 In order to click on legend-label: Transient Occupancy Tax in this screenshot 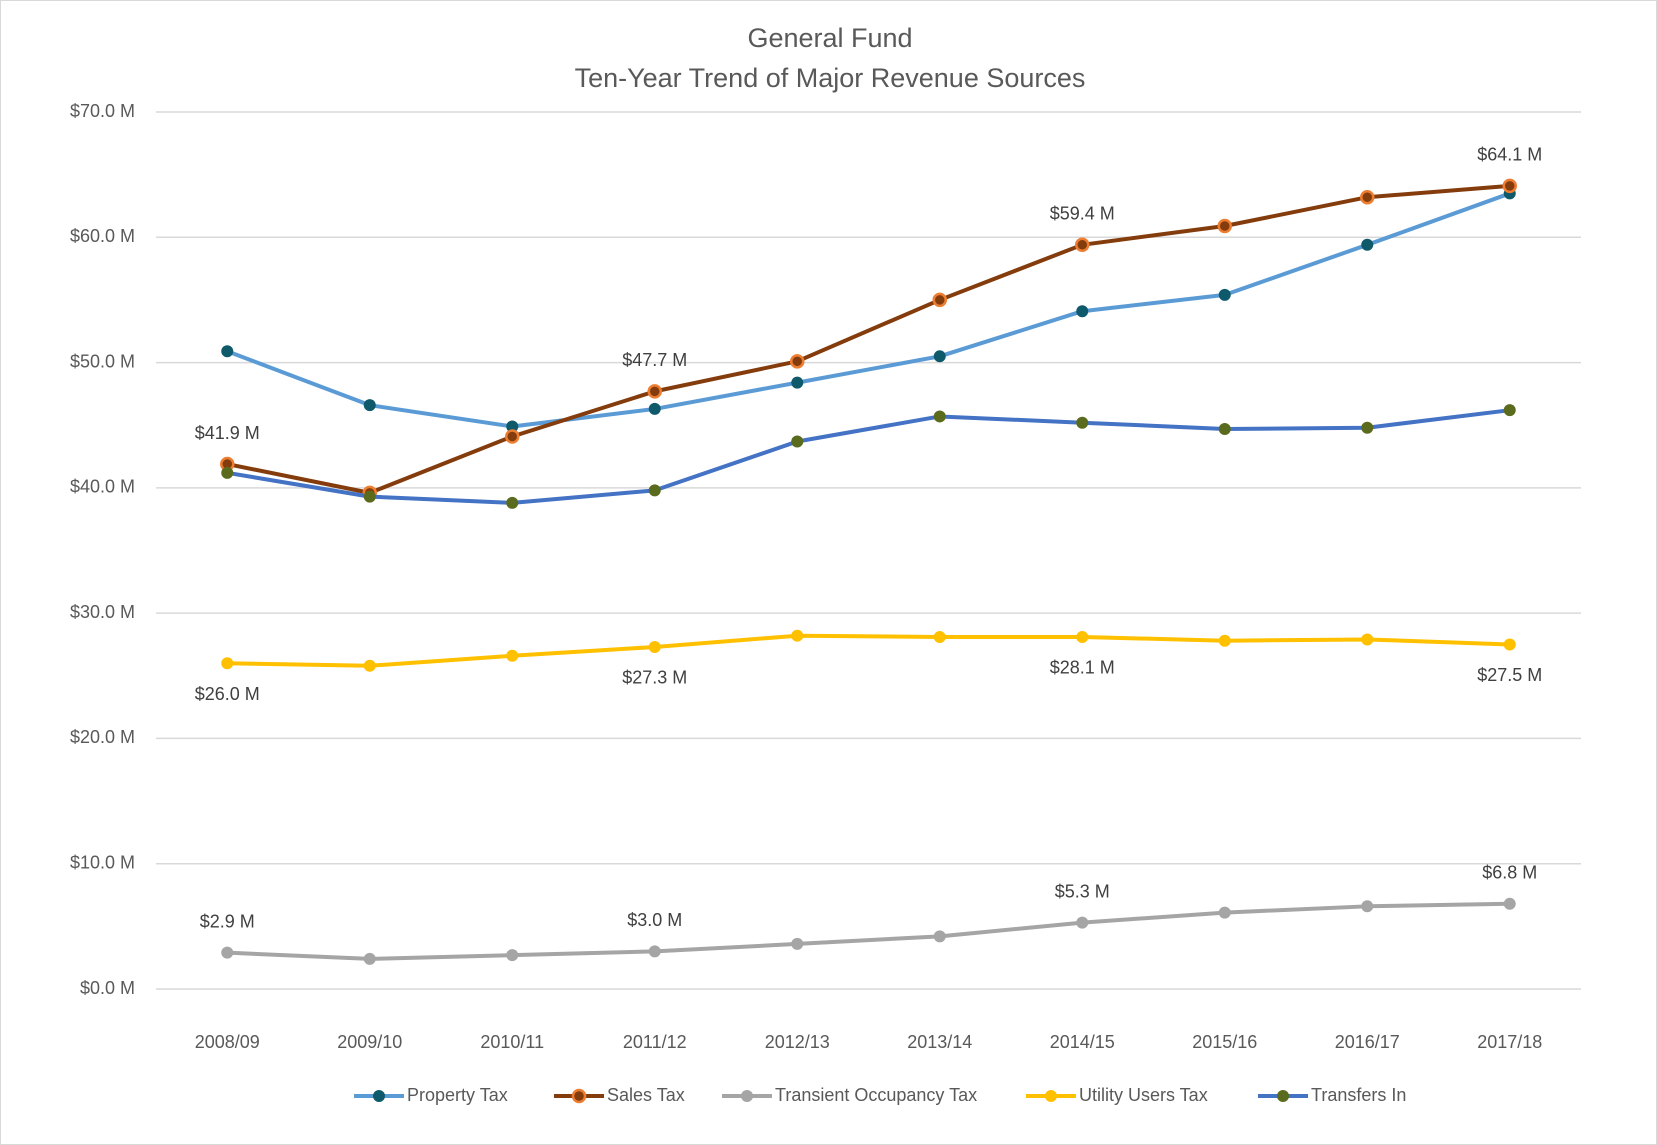, I will do `click(876, 1095)`.